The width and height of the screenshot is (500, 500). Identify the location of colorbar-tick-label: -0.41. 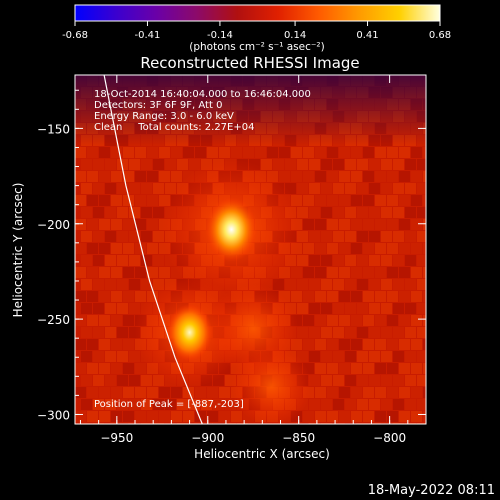
(148, 35).